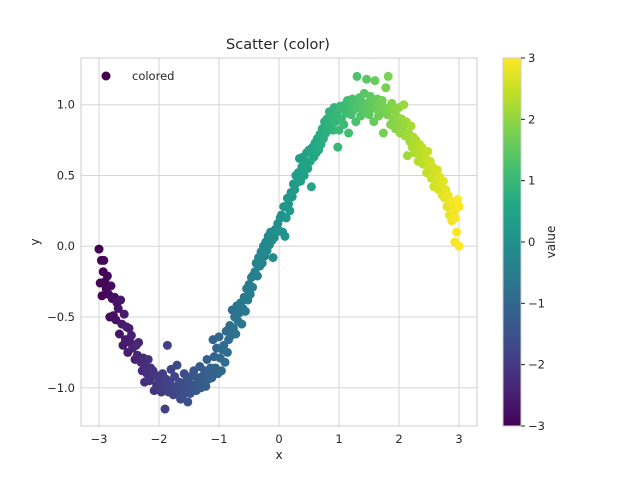  What do you see at coordinates (338, 439) in the screenshot?
I see `x-tick-label: 1` at bounding box center [338, 439].